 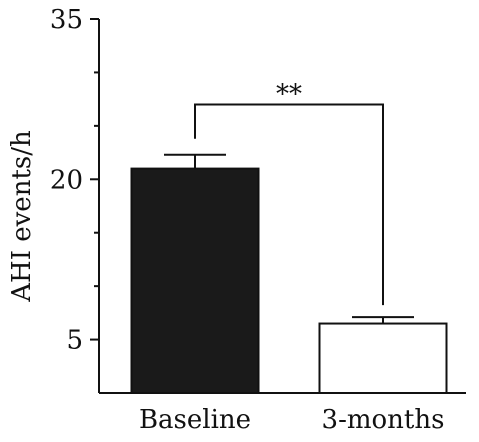 What do you see at coordinates (195, 280) in the screenshot?
I see `bar-baseline` at bounding box center [195, 280].